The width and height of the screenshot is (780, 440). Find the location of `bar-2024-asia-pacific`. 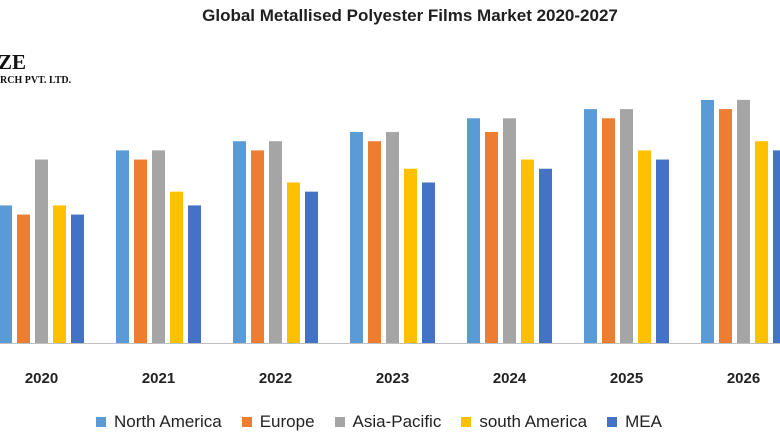

bar-2024-asia-pacific is located at coordinates (509, 230).